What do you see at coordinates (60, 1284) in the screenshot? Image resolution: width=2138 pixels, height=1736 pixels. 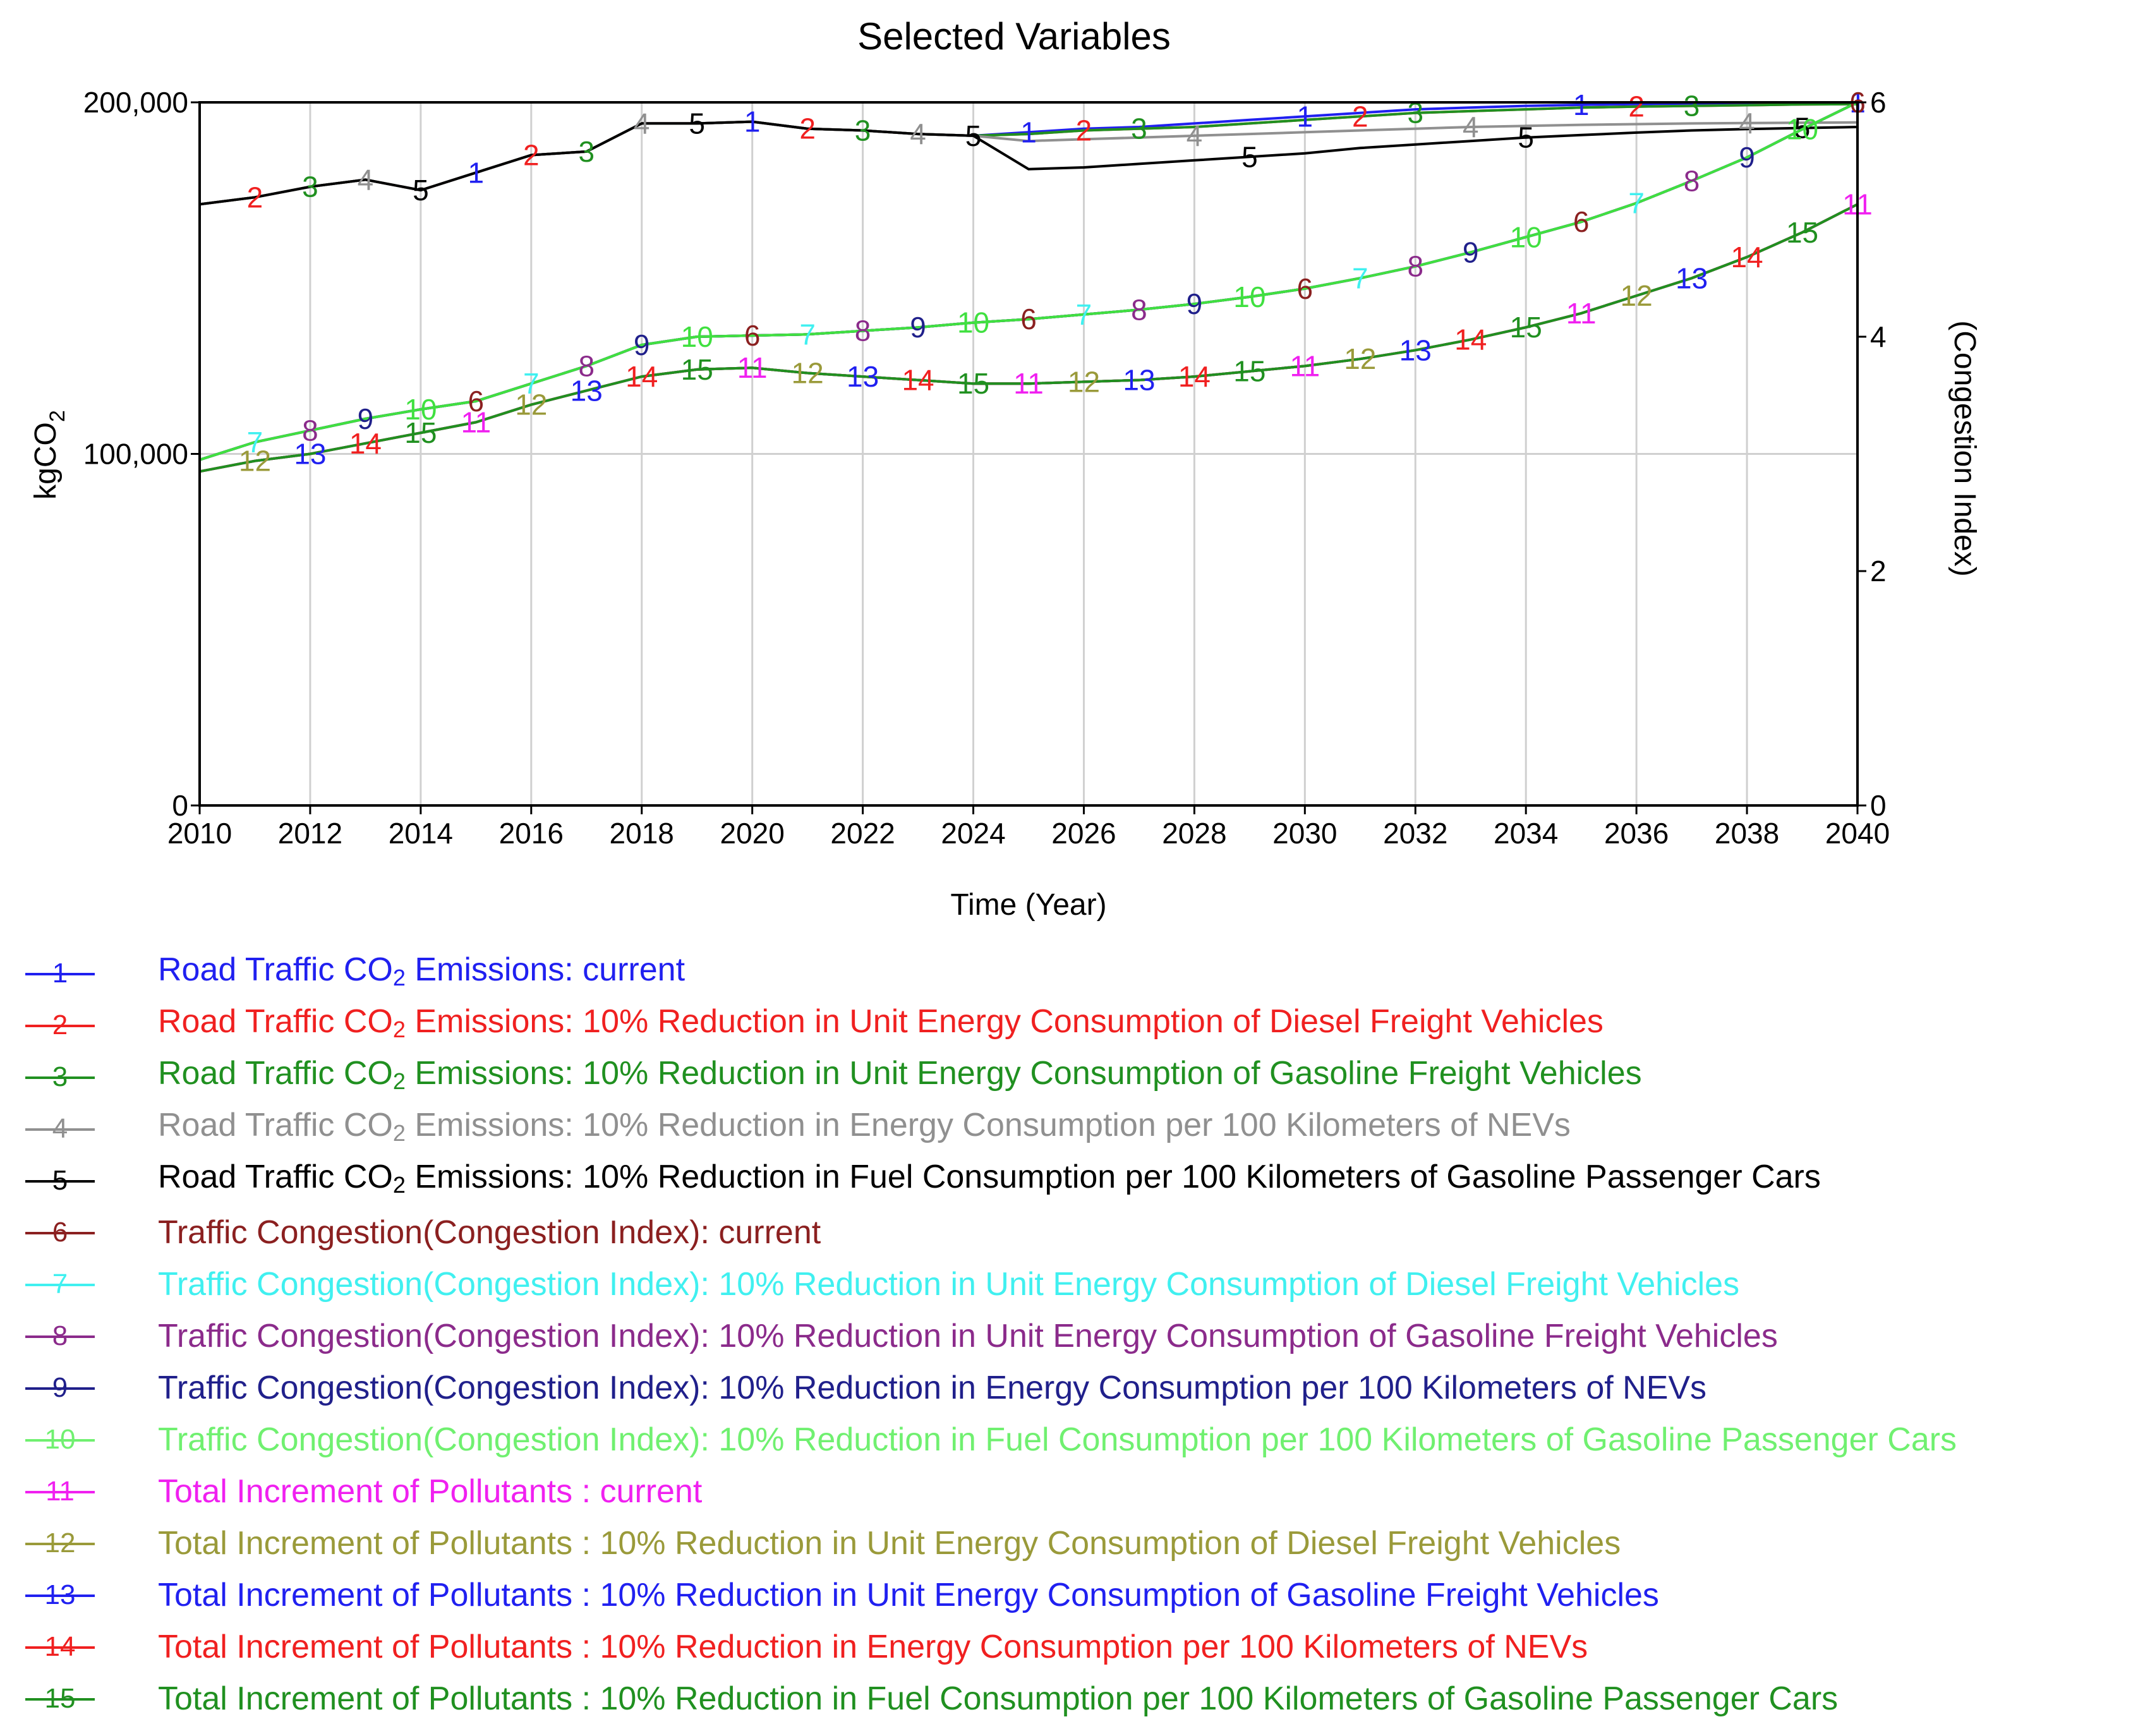 I see `legend-marker: 7` at bounding box center [60, 1284].